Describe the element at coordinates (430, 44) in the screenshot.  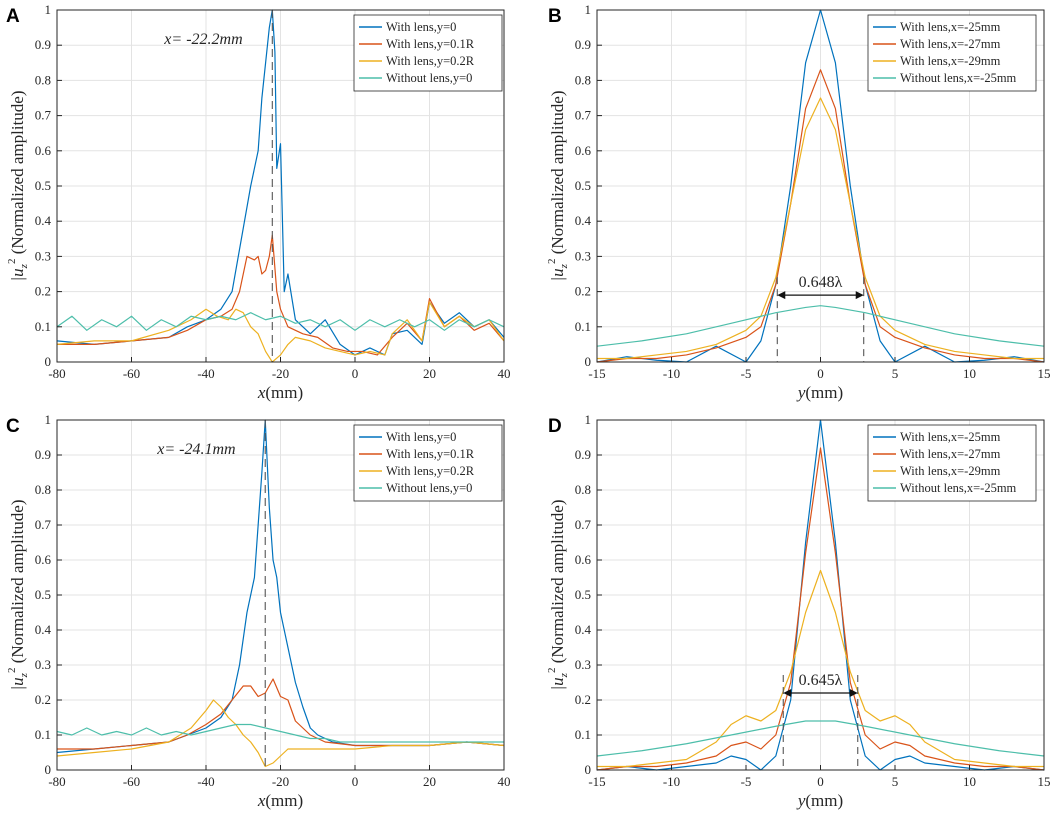
I see `legend-label-2: With lens,y=0.1R` at that location.